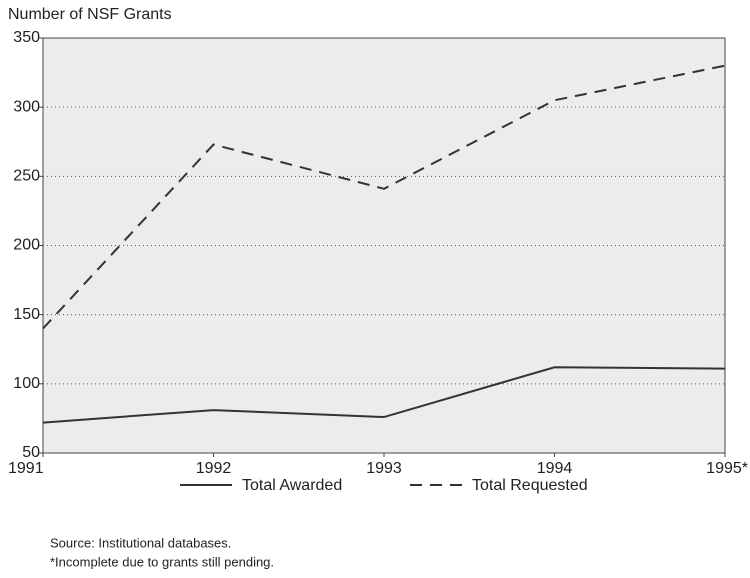  What do you see at coordinates (214, 468) in the screenshot?
I see `x-tick-label: 1992` at bounding box center [214, 468].